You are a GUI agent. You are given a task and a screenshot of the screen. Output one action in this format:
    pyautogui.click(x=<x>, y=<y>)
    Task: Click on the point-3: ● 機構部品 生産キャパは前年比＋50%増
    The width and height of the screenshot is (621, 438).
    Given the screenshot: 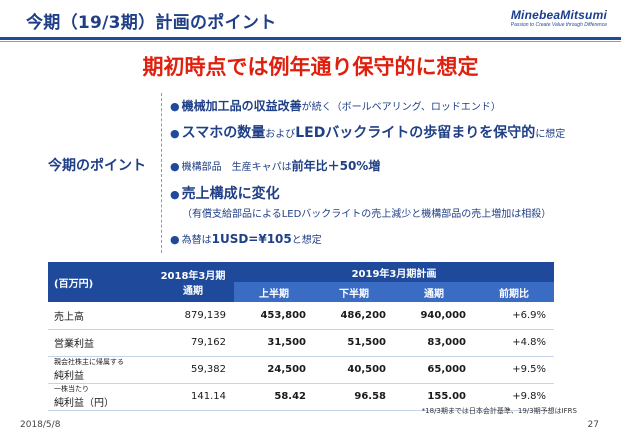 What is the action you would take?
    pyautogui.click(x=275, y=164)
    